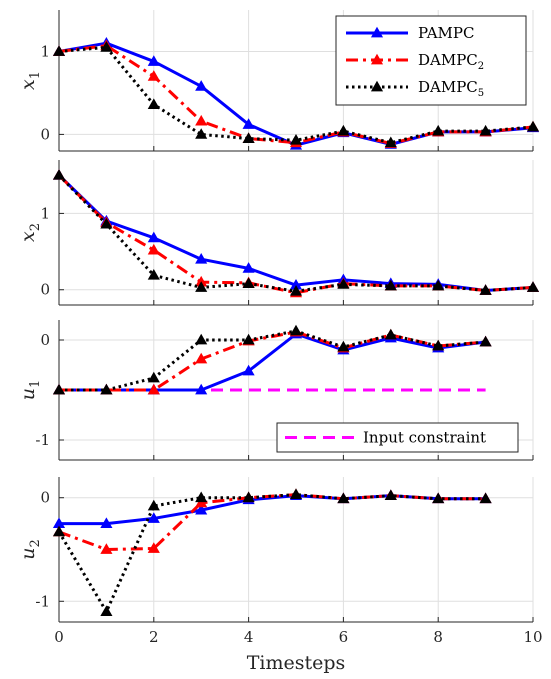 The image size is (551, 679). I want to click on x-tick-label: 6, so click(344, 637).